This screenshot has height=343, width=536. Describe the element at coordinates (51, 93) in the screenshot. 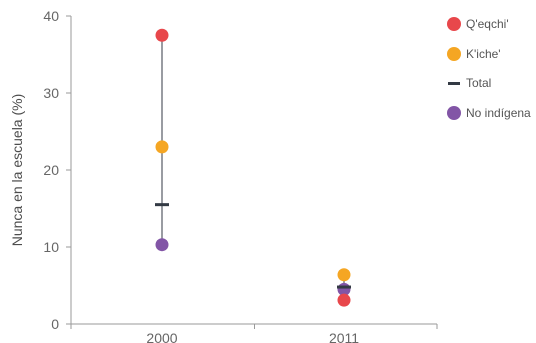

I see `y-tick-label: 30` at that location.